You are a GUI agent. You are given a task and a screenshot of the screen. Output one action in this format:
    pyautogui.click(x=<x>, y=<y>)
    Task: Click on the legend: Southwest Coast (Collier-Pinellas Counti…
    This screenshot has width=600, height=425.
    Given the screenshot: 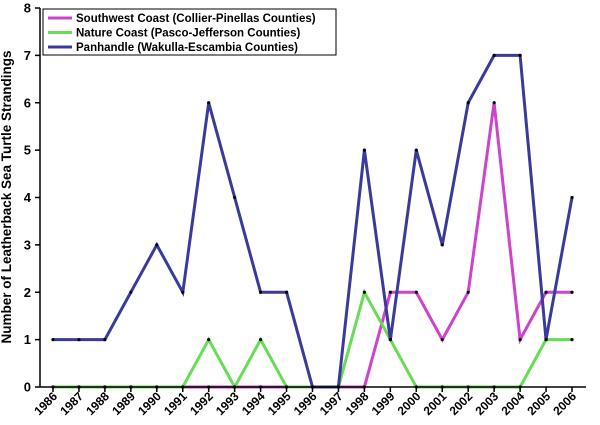 What is the action you would take?
    pyautogui.click(x=189, y=32)
    